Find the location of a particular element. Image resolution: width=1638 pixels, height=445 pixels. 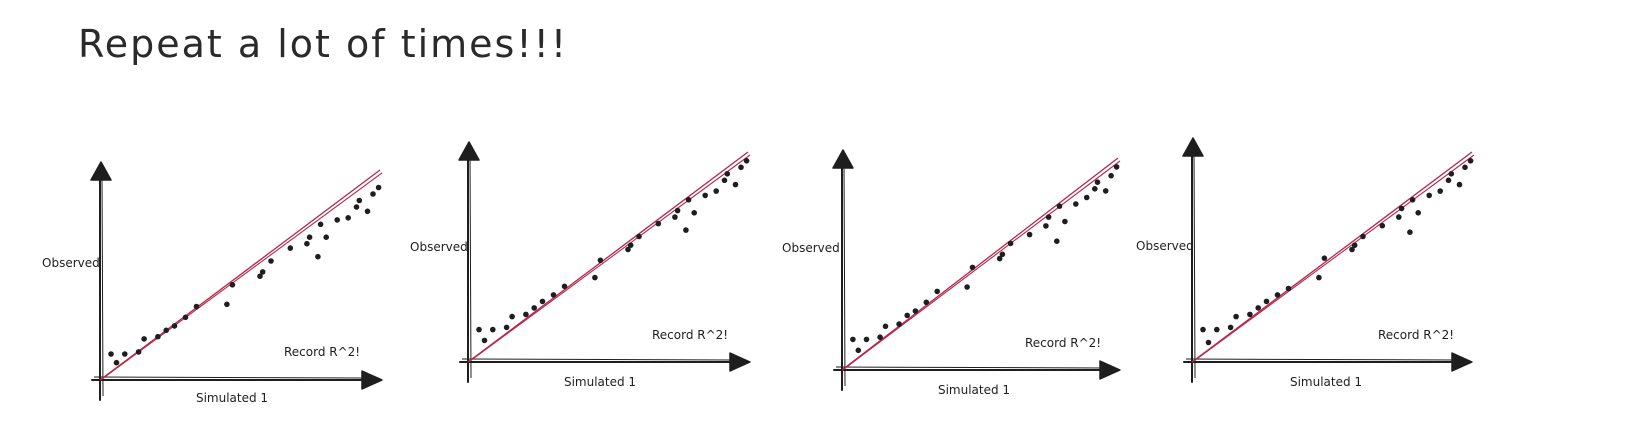

scatter-panel-1: Observed Simulated 1 Record R^2! is located at coordinates (212, 283).